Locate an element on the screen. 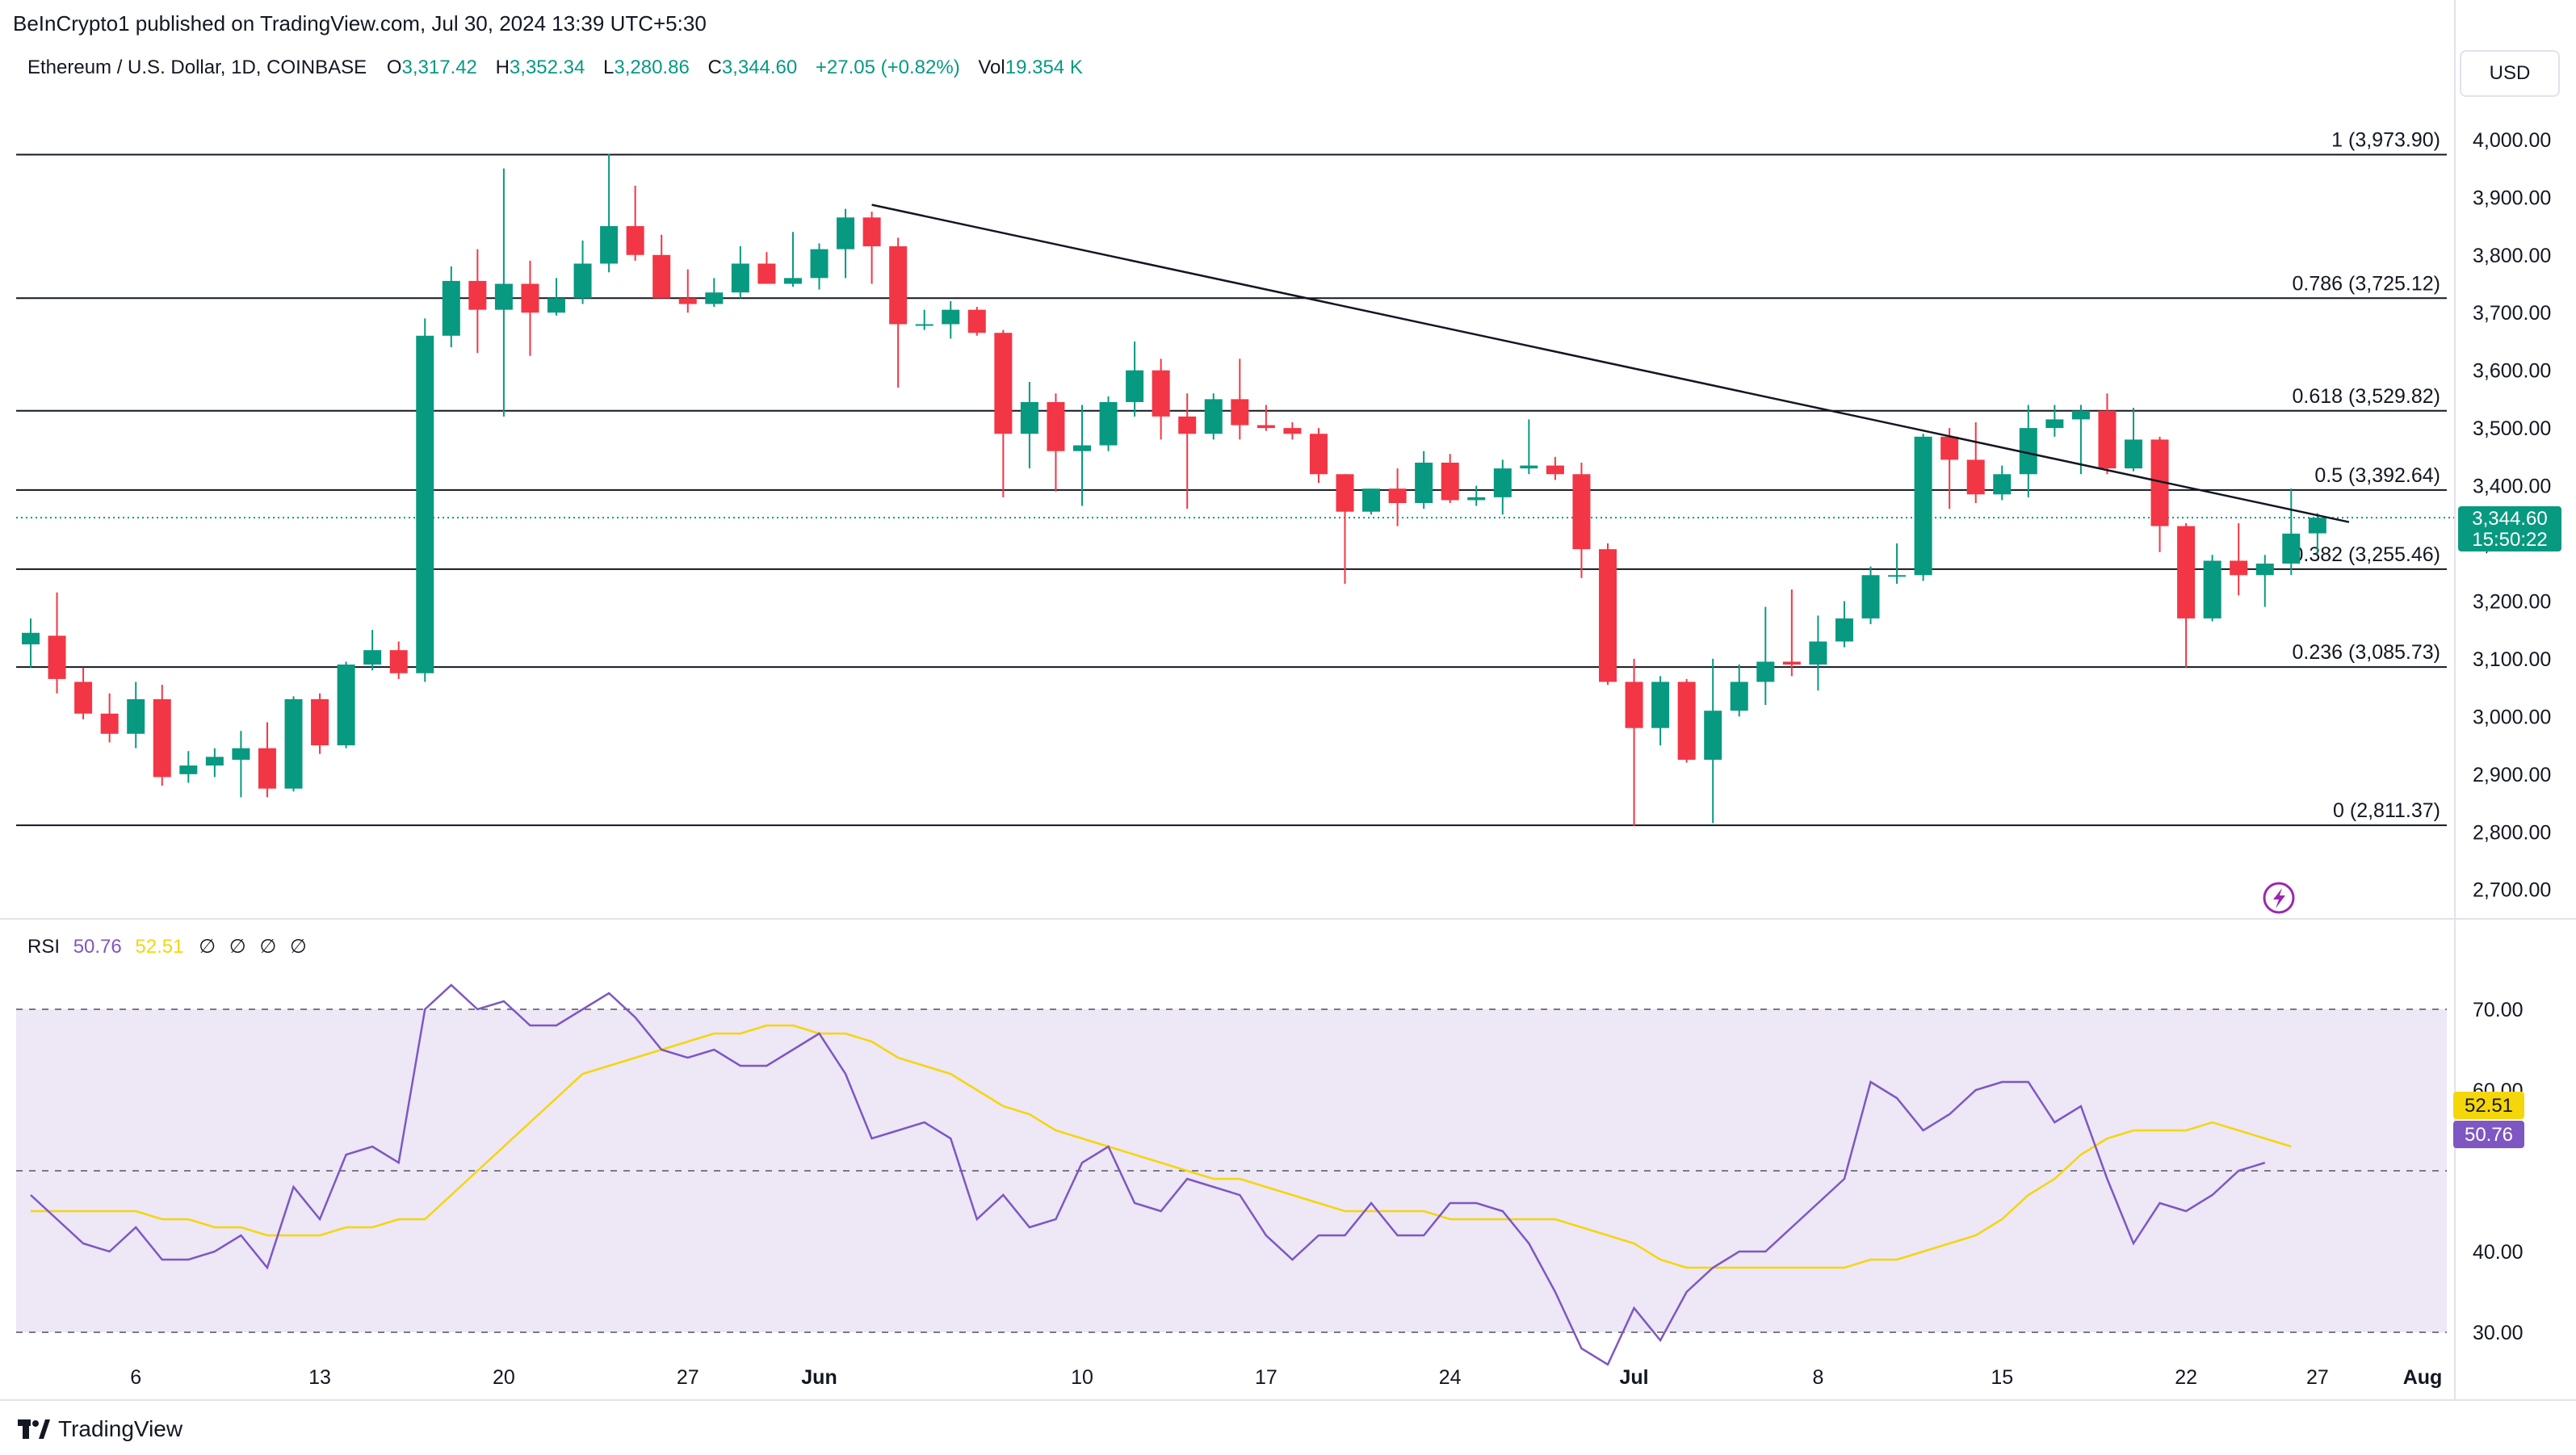 The image size is (2576, 1455). tradingview-brand: TradingView is located at coordinates (100, 1429).